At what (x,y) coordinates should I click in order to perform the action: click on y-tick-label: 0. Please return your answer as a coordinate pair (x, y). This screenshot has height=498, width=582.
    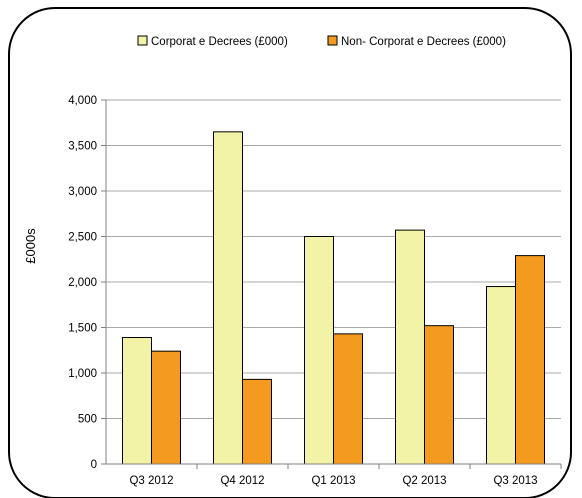
    Looking at the image, I should click on (94, 465).